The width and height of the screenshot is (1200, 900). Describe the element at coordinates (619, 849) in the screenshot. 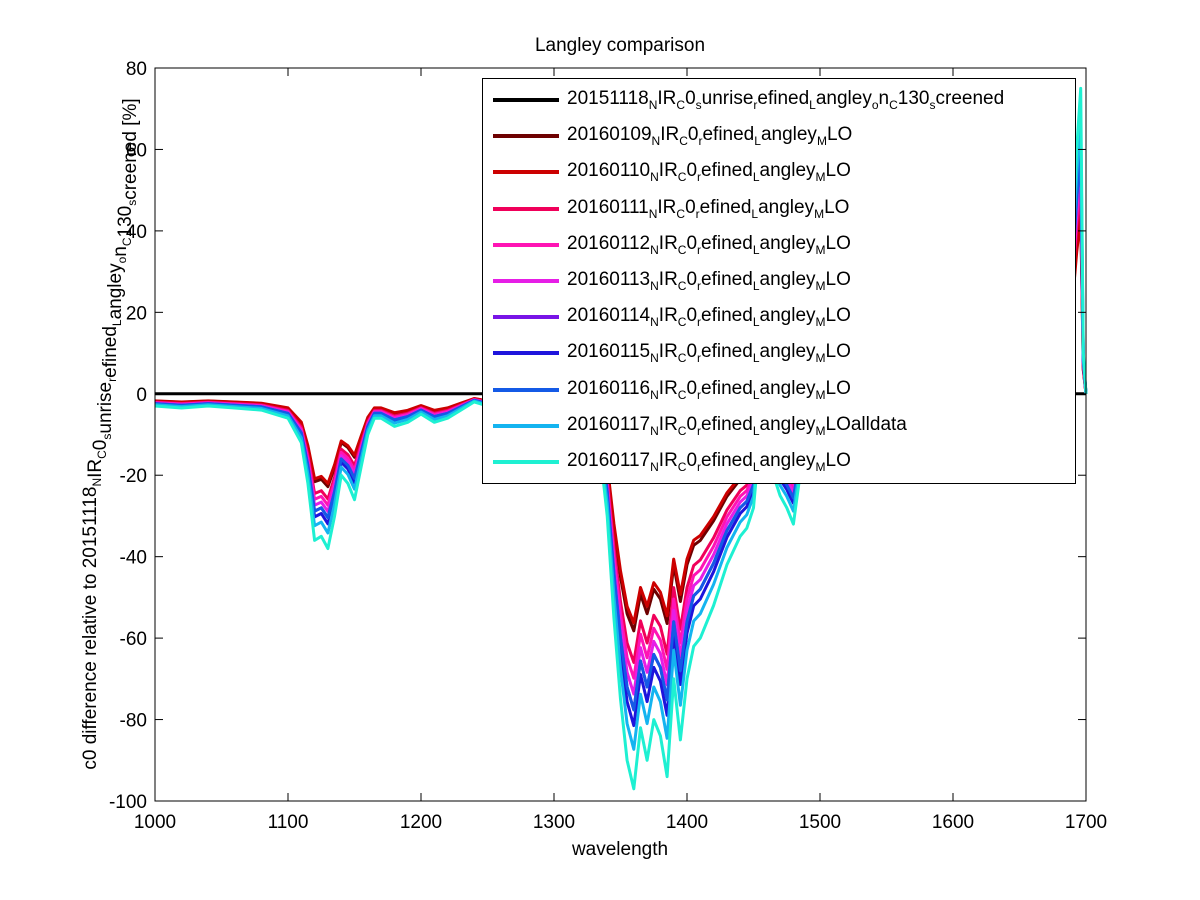

I see `x-axis-label: wavelength` at that location.